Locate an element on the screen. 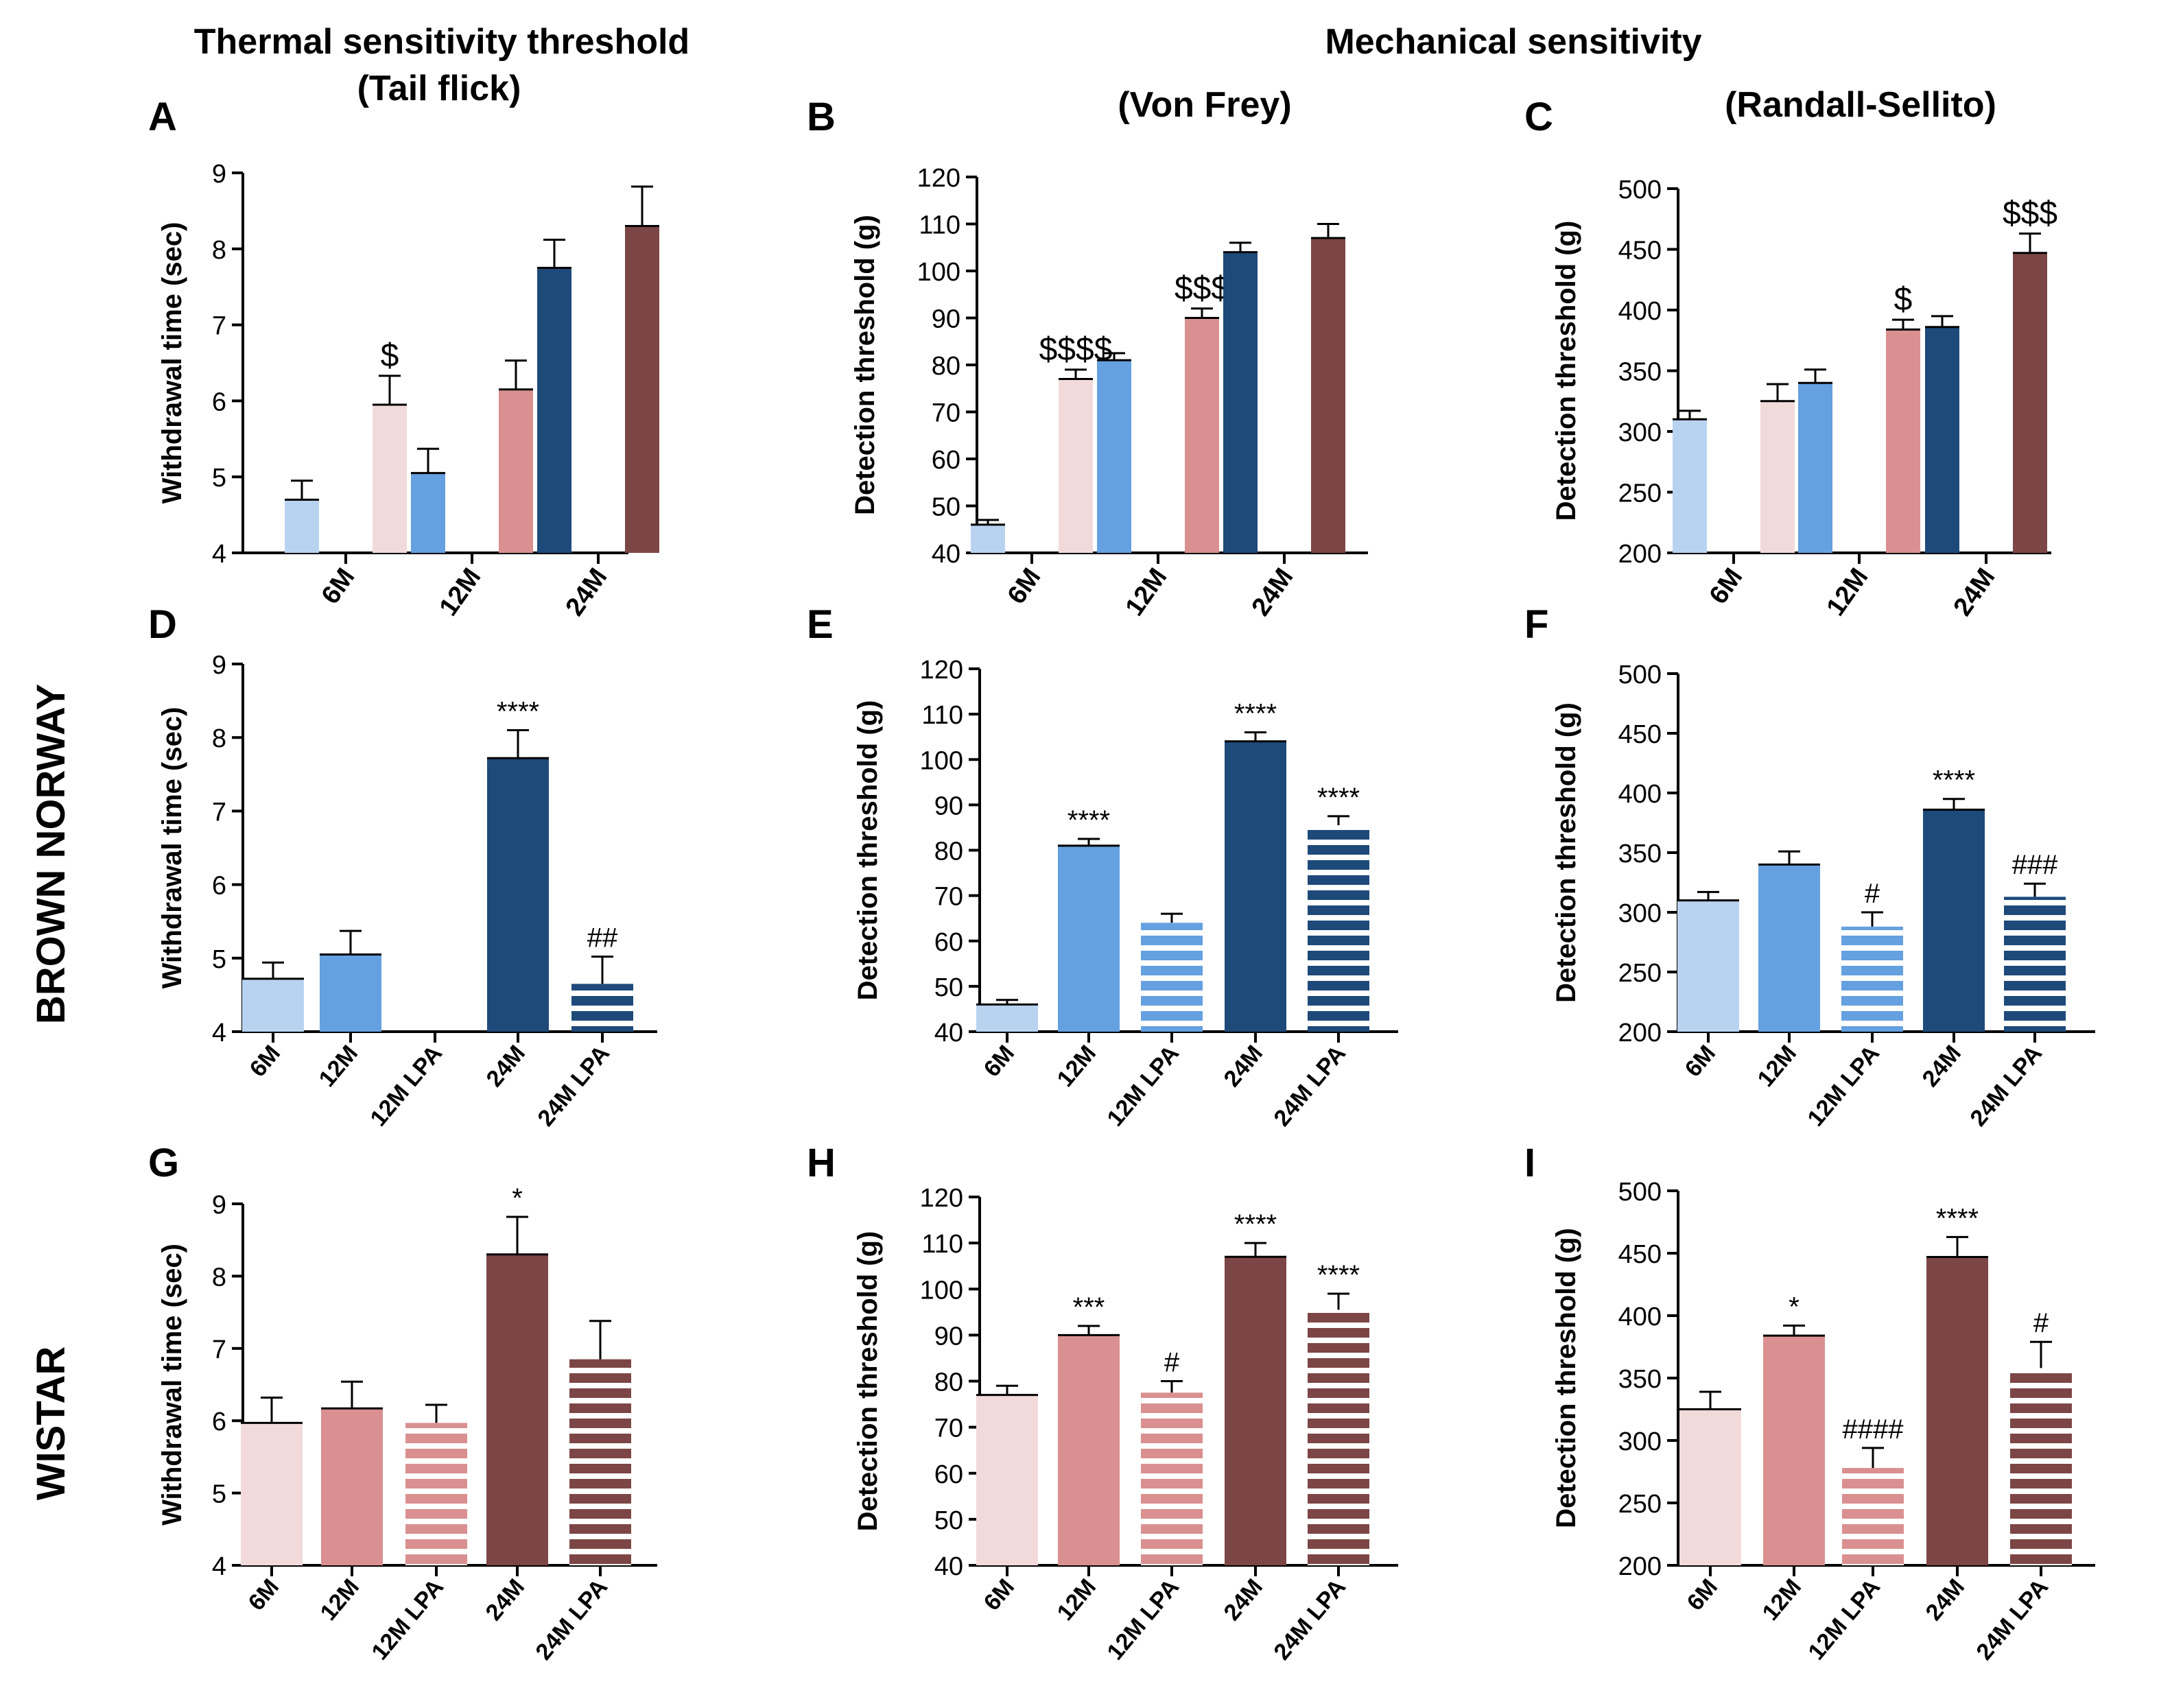 Image resolution: width=2159 pixels, height=1708 pixels. panel-label: F is located at coordinates (1536, 624).